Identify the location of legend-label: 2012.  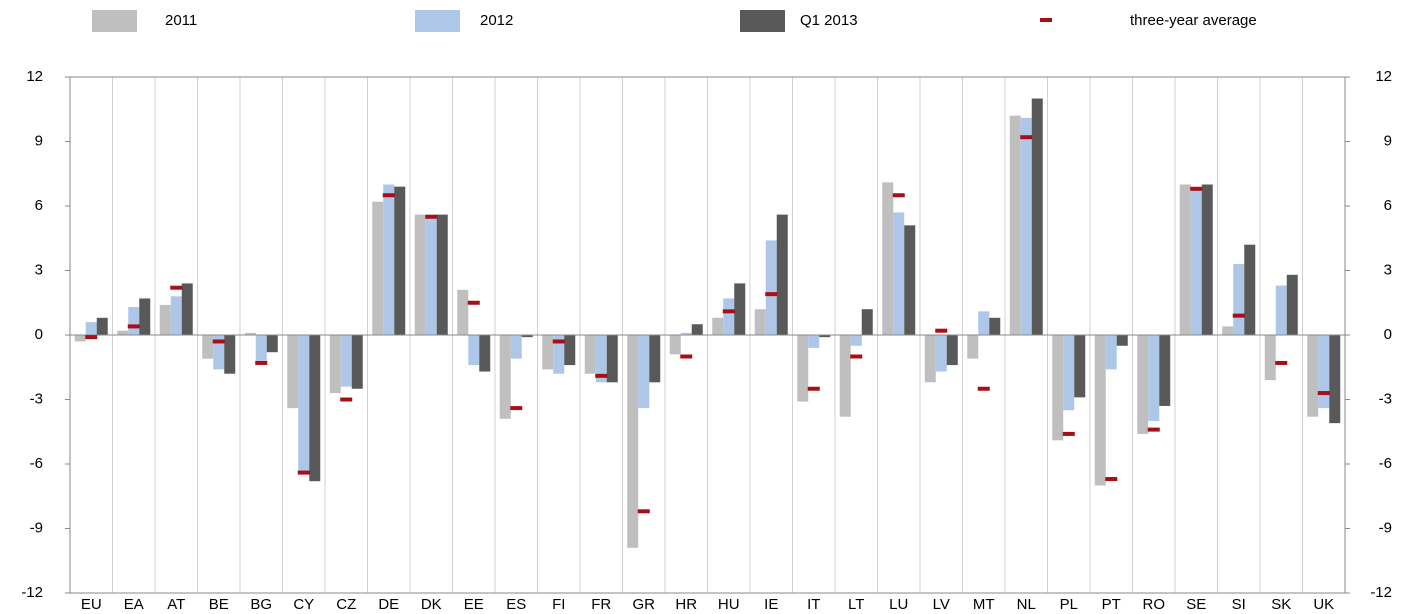
(496, 20).